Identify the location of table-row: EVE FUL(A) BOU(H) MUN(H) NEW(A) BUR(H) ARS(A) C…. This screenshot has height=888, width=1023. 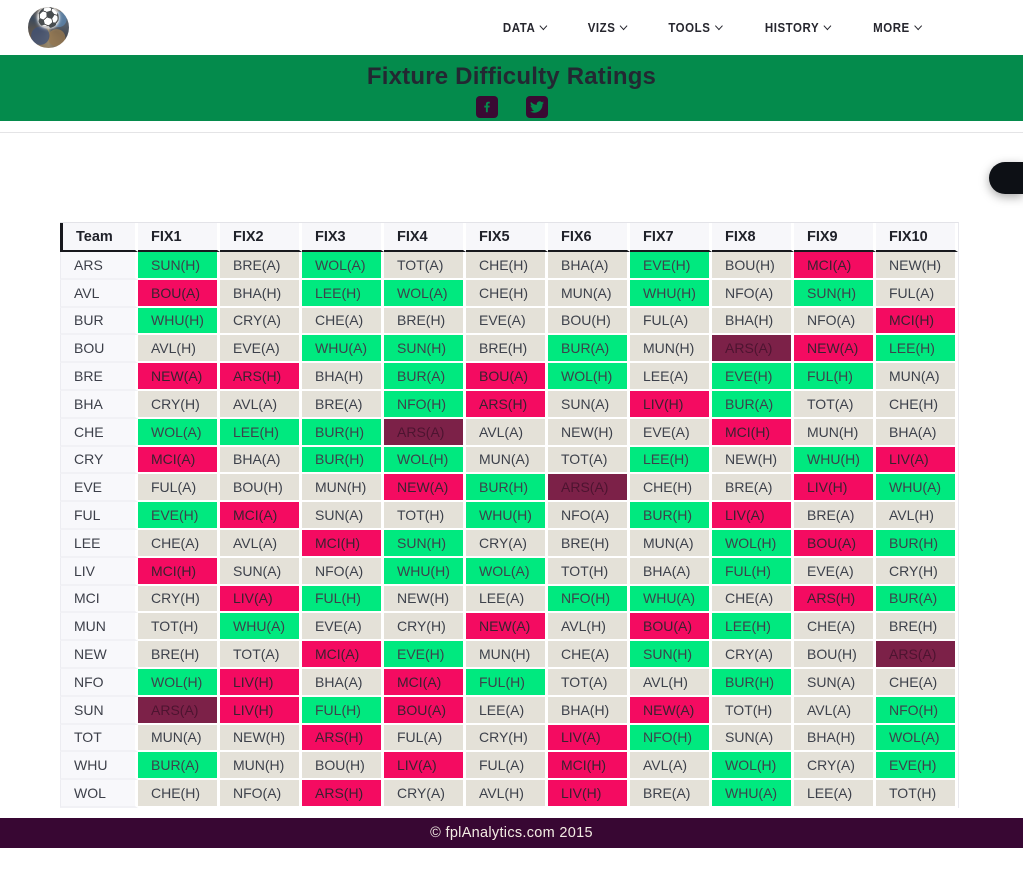
(509, 488).